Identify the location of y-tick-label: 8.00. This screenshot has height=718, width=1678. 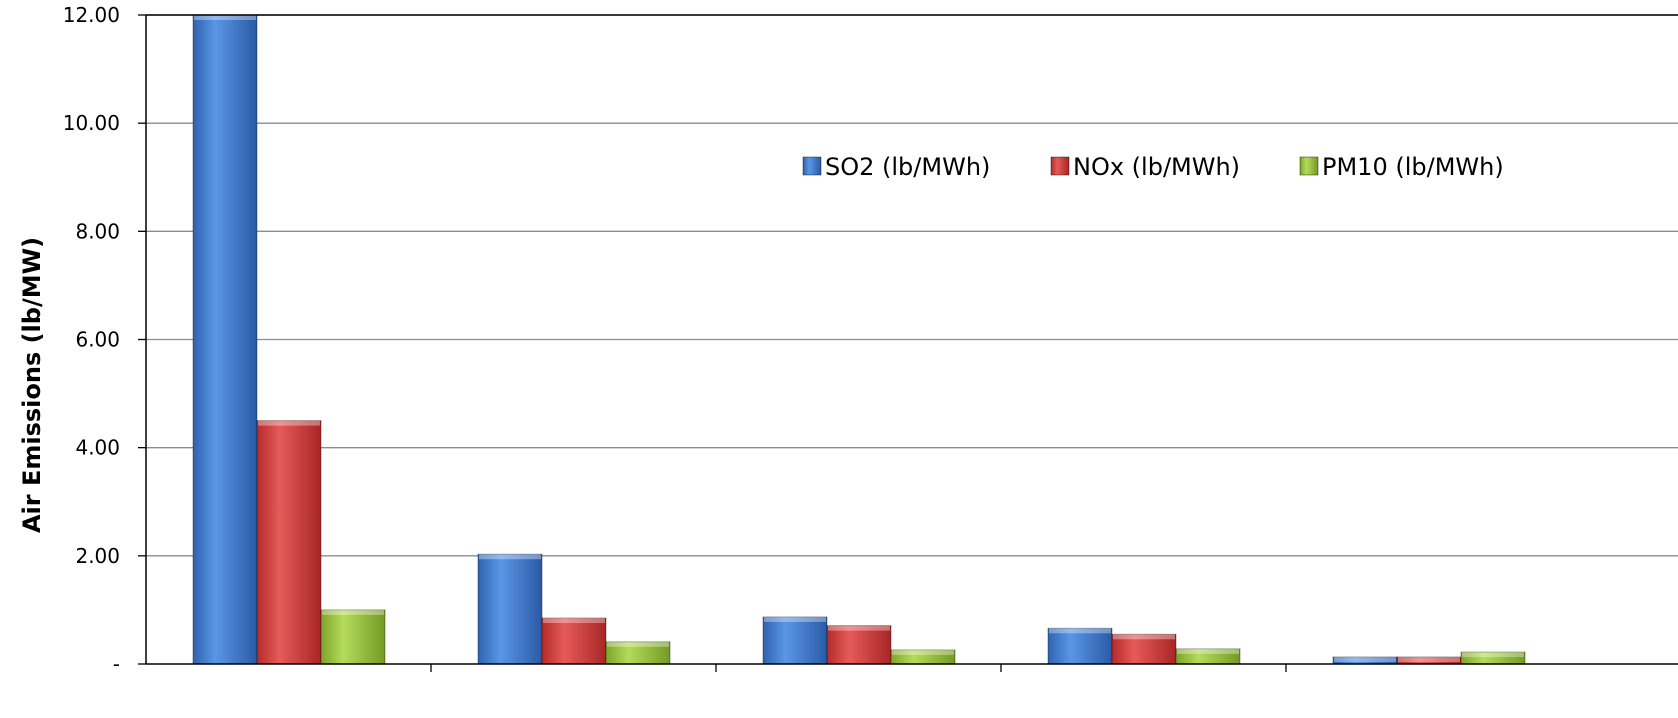
(97, 231).